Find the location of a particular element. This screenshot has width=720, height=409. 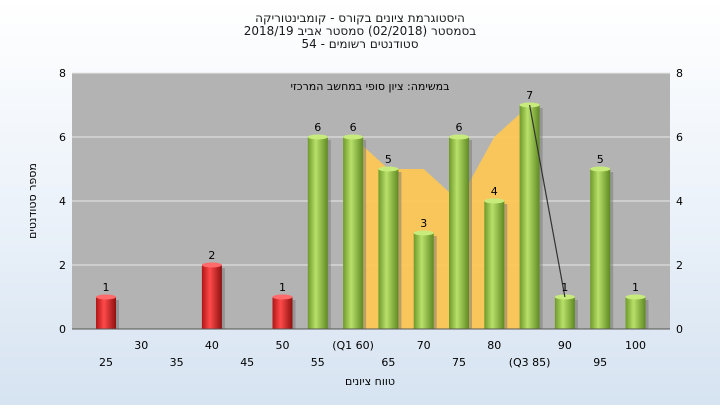

x-tick-label: 70 is located at coordinates (424, 345).